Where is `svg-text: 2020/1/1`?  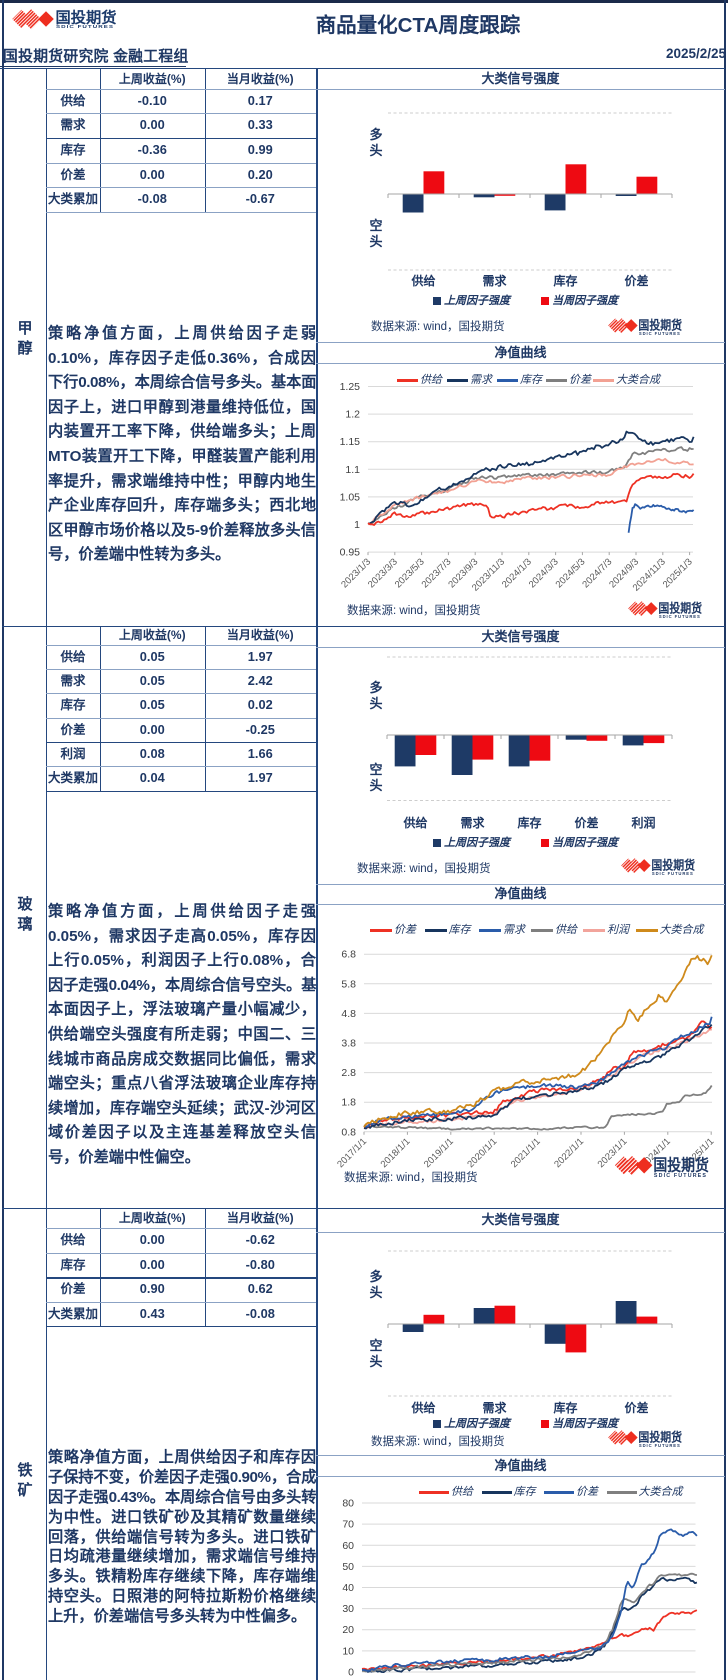 svg-text: 2020/1/1 is located at coordinates (482, 1153).